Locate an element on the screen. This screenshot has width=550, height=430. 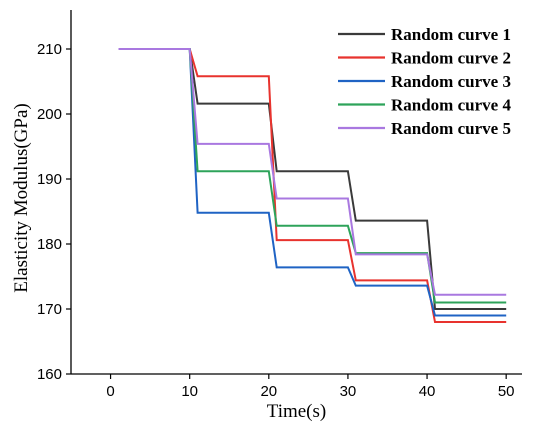
y-tick-label: 190 is located at coordinates (49, 179).